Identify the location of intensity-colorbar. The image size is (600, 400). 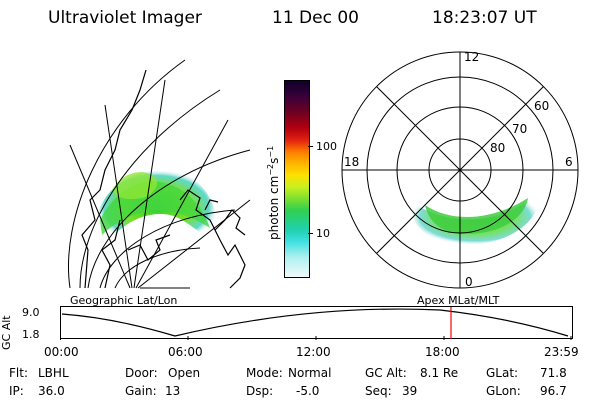
(297, 179).